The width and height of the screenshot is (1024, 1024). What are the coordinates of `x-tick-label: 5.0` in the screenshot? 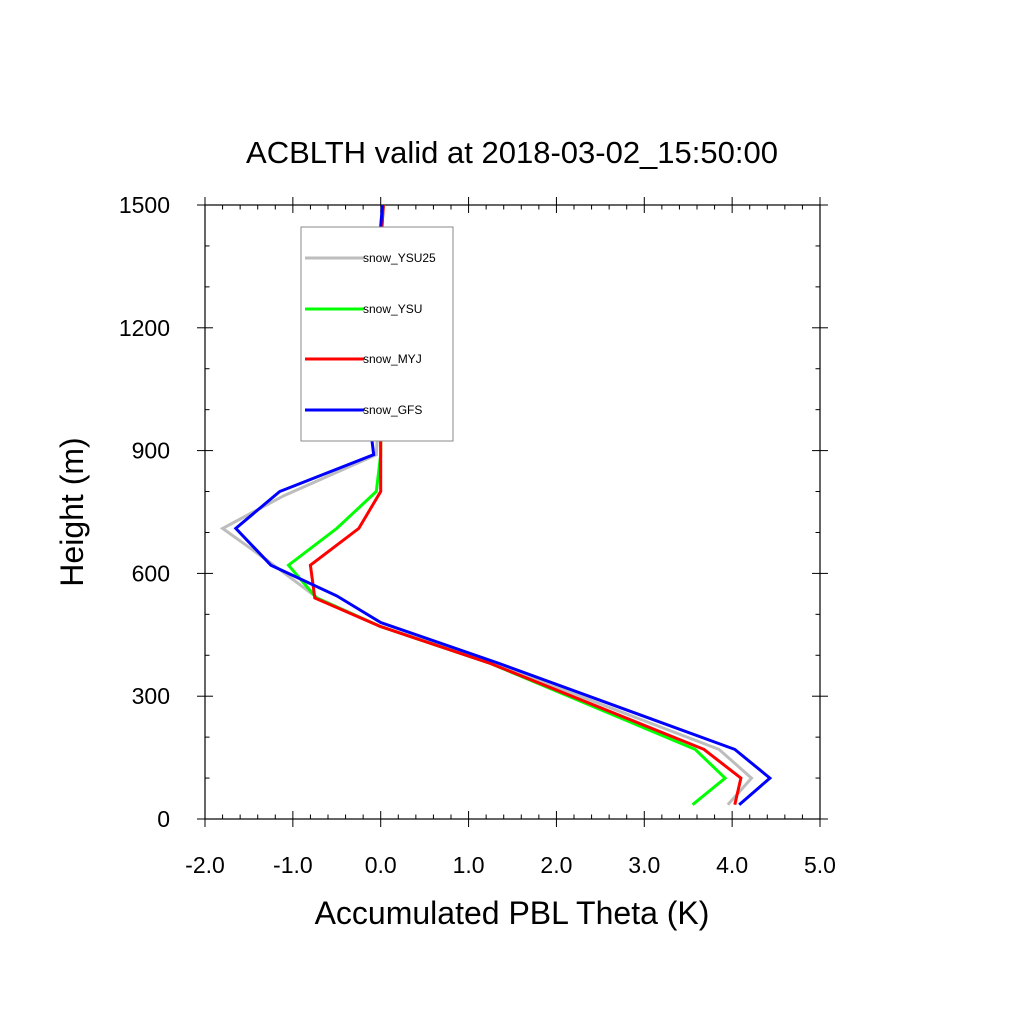 It's located at (820, 865).